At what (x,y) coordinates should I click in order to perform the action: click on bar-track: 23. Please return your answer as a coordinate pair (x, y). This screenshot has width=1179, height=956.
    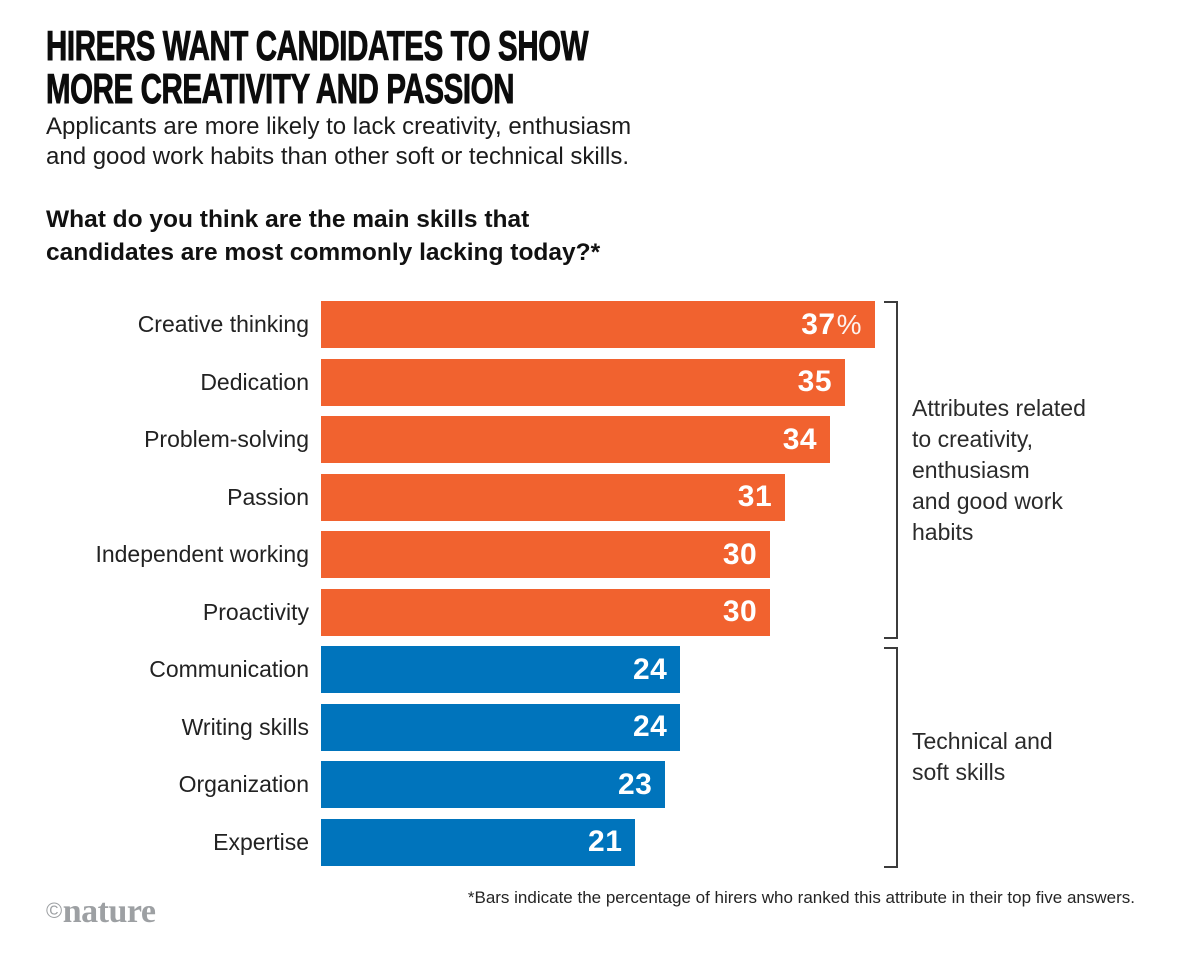
    Looking at the image, I should click on (598, 784).